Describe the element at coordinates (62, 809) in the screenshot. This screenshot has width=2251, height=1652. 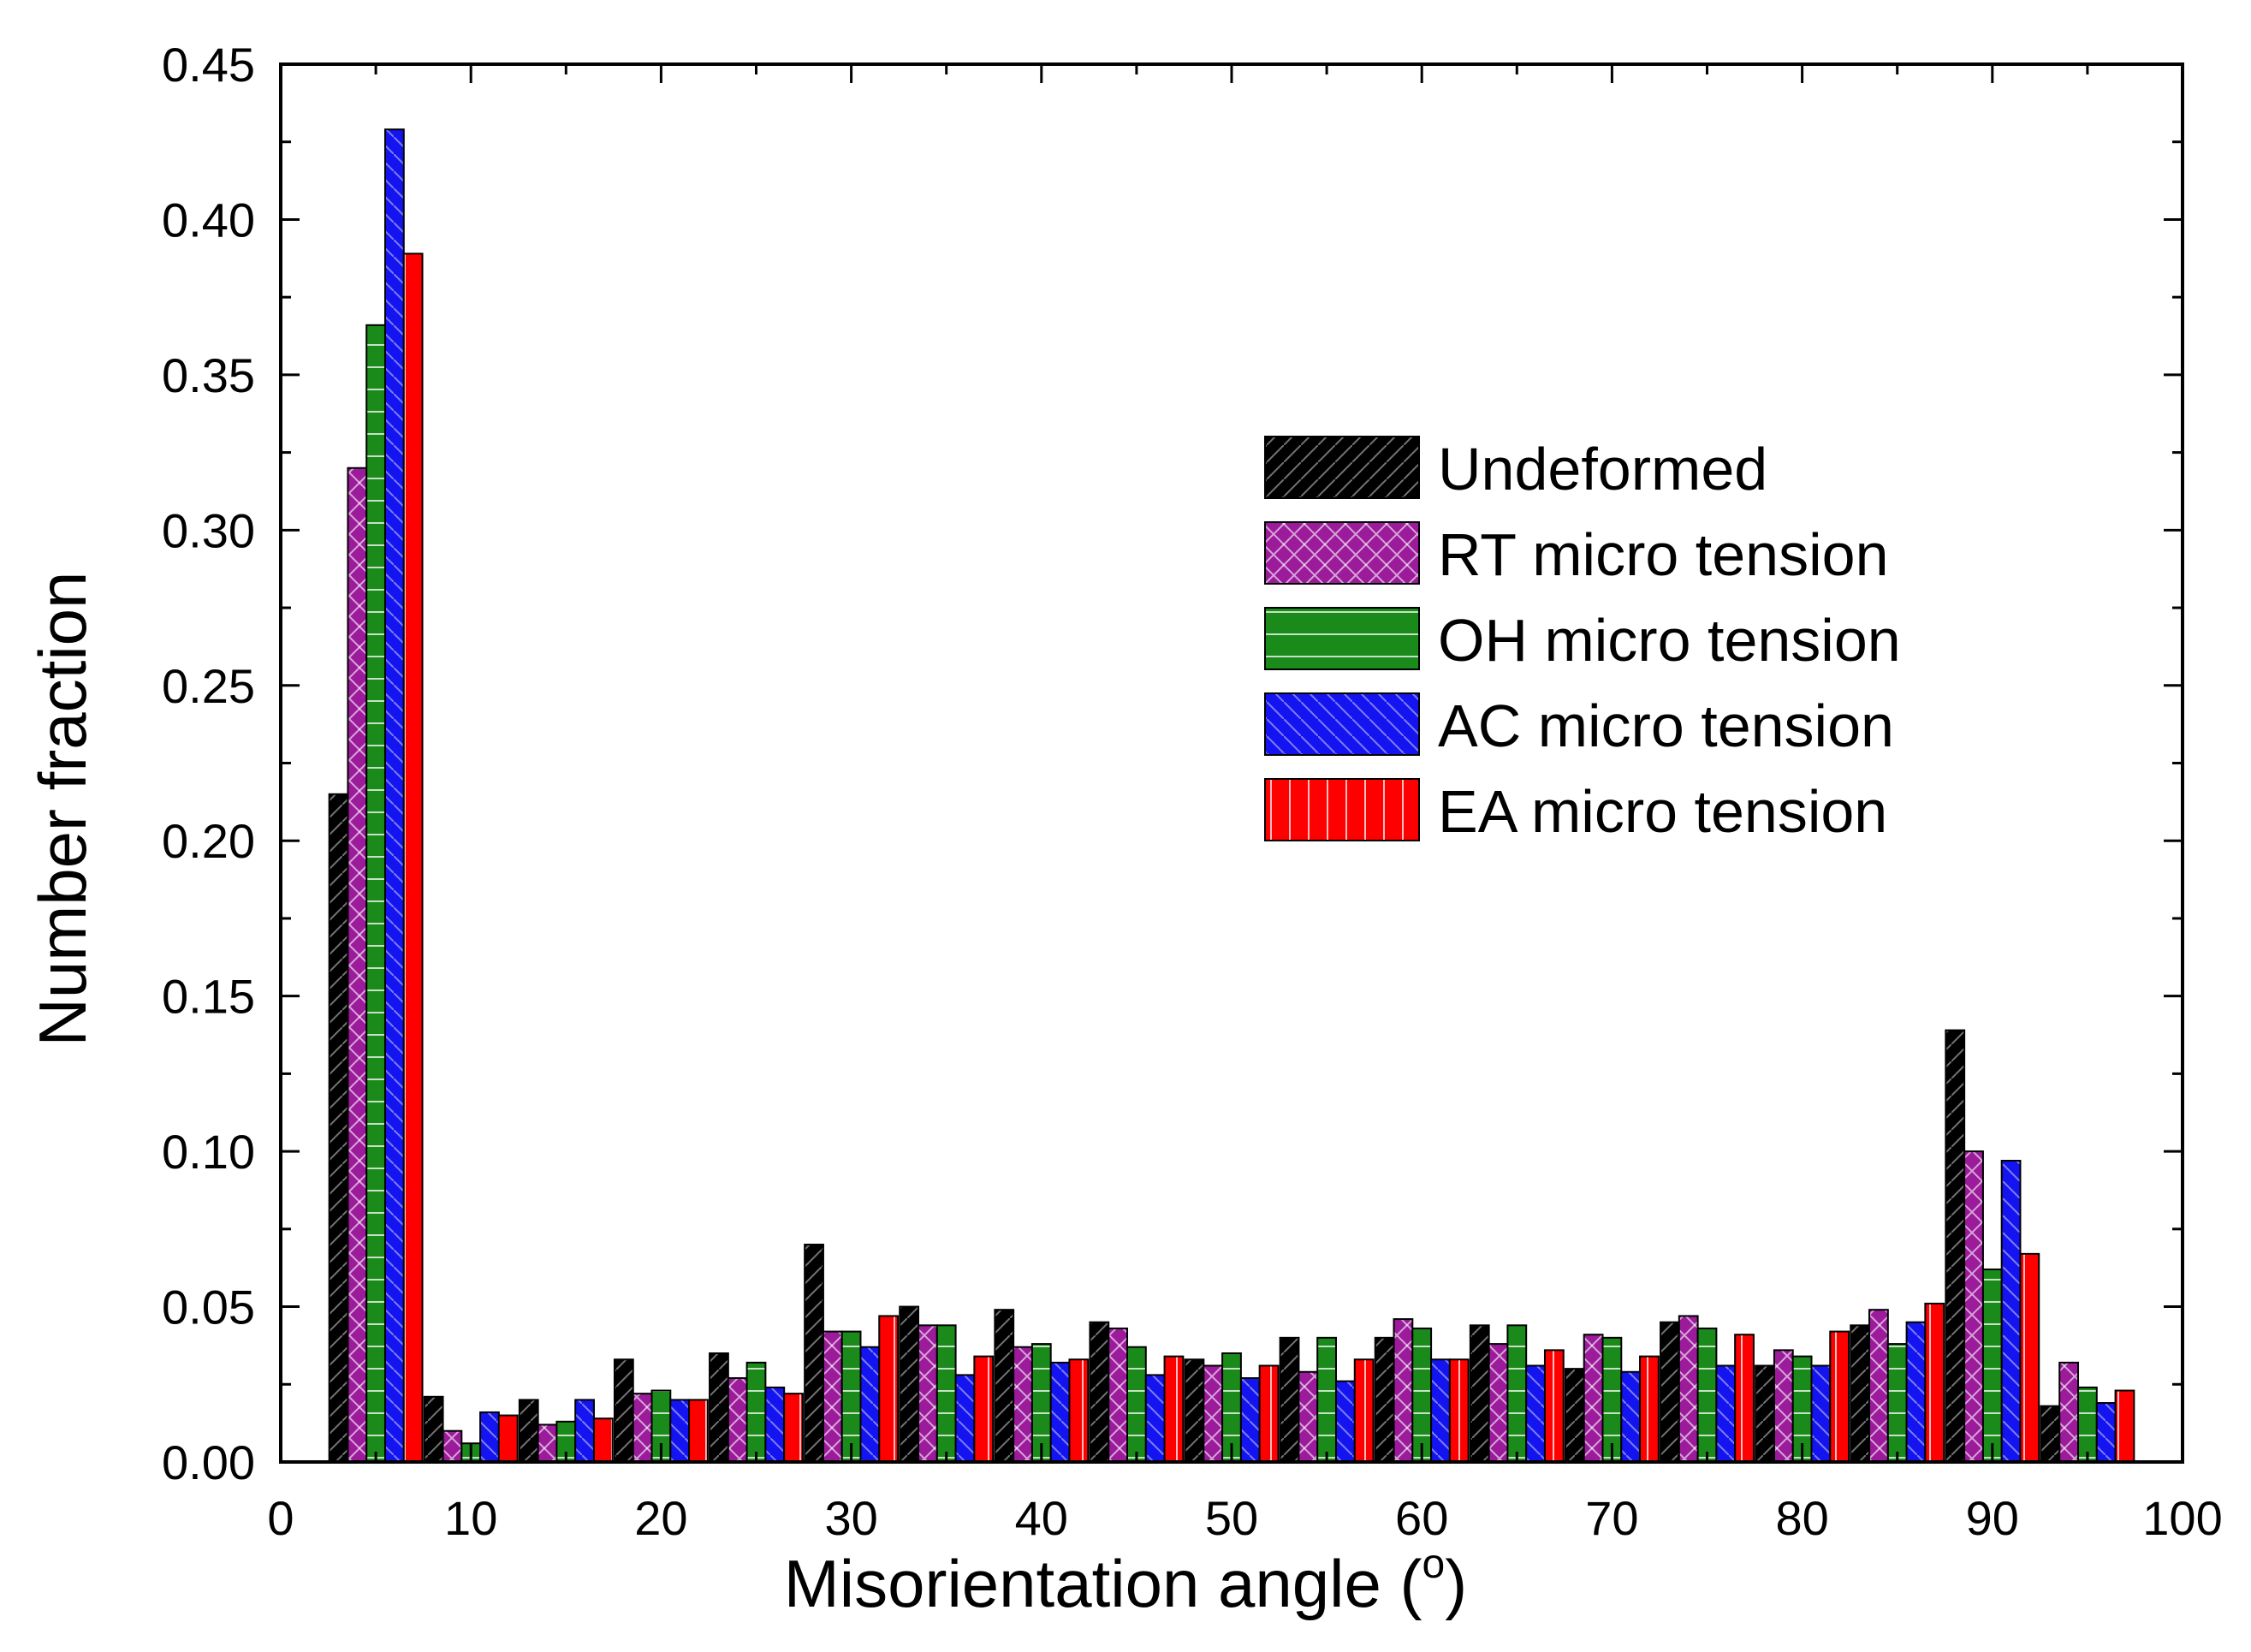
I see `y-axis-label: Number fraction` at that location.